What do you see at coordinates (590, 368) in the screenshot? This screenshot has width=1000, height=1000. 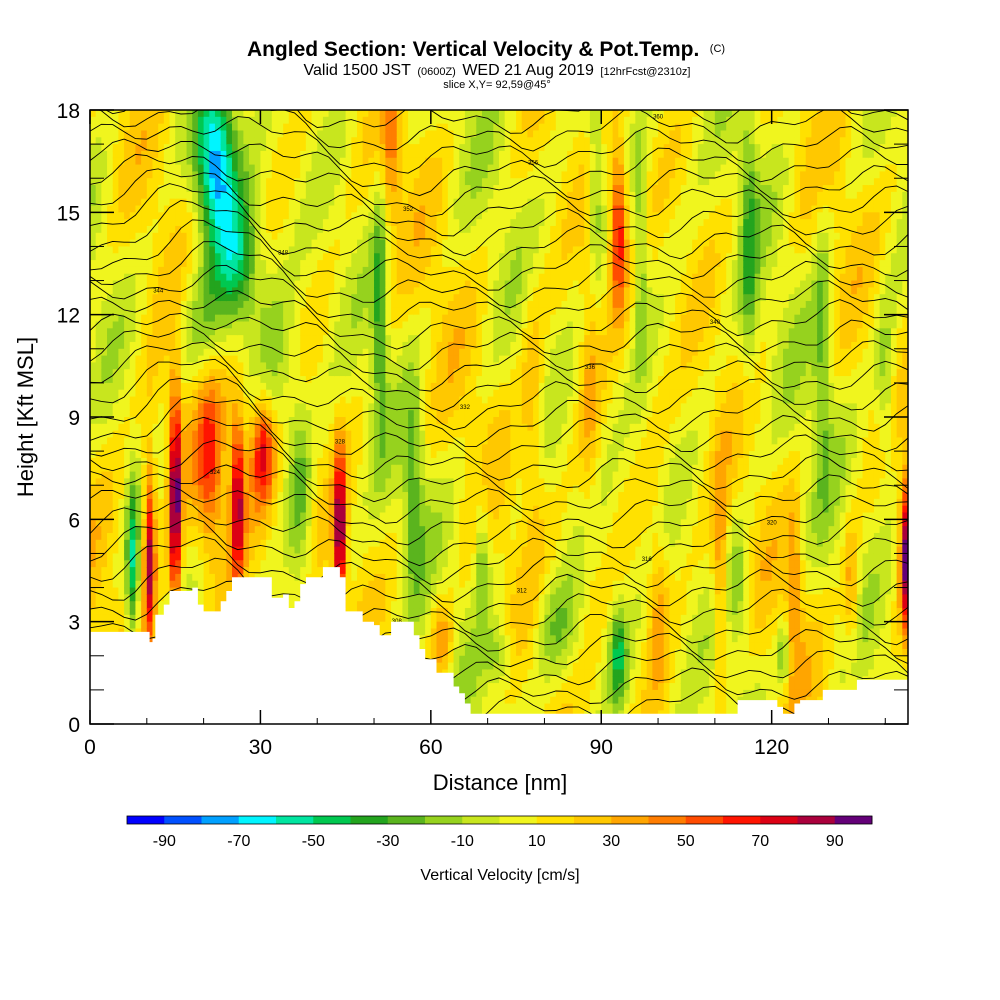 I see `theta-contour-label: 336` at bounding box center [590, 368].